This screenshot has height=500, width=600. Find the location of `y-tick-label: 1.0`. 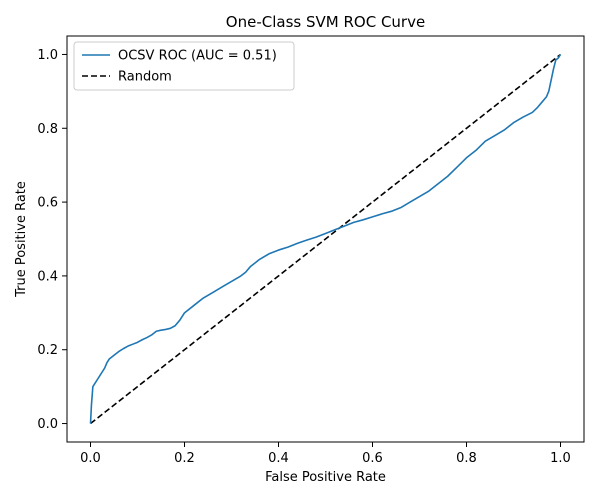

y-tick-label: 1.0 is located at coordinates (47, 55).